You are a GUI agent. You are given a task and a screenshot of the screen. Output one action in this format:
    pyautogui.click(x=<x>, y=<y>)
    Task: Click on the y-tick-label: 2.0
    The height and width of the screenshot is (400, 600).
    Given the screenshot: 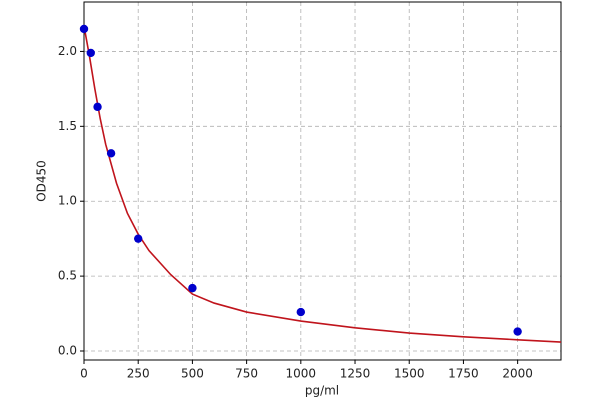 What is the action you would take?
    pyautogui.click(x=67, y=51)
    